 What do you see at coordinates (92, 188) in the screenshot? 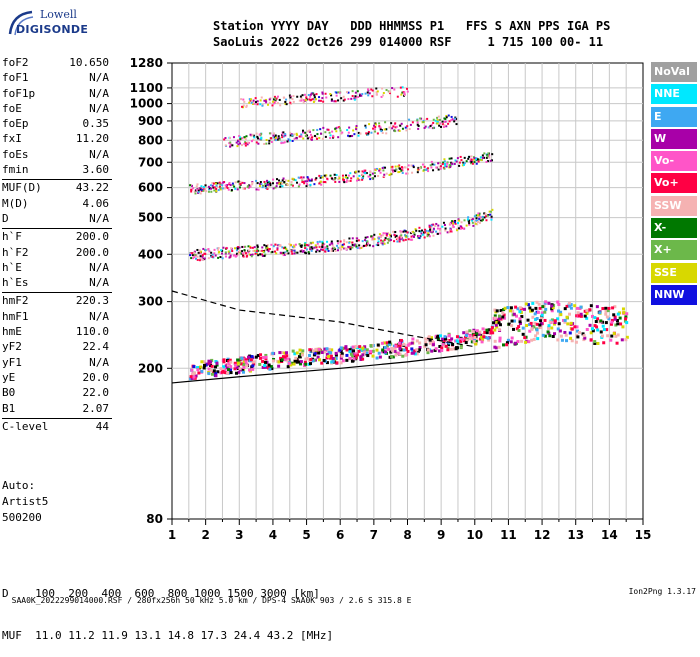
I see `param-value: 43.22` at bounding box center [92, 188].